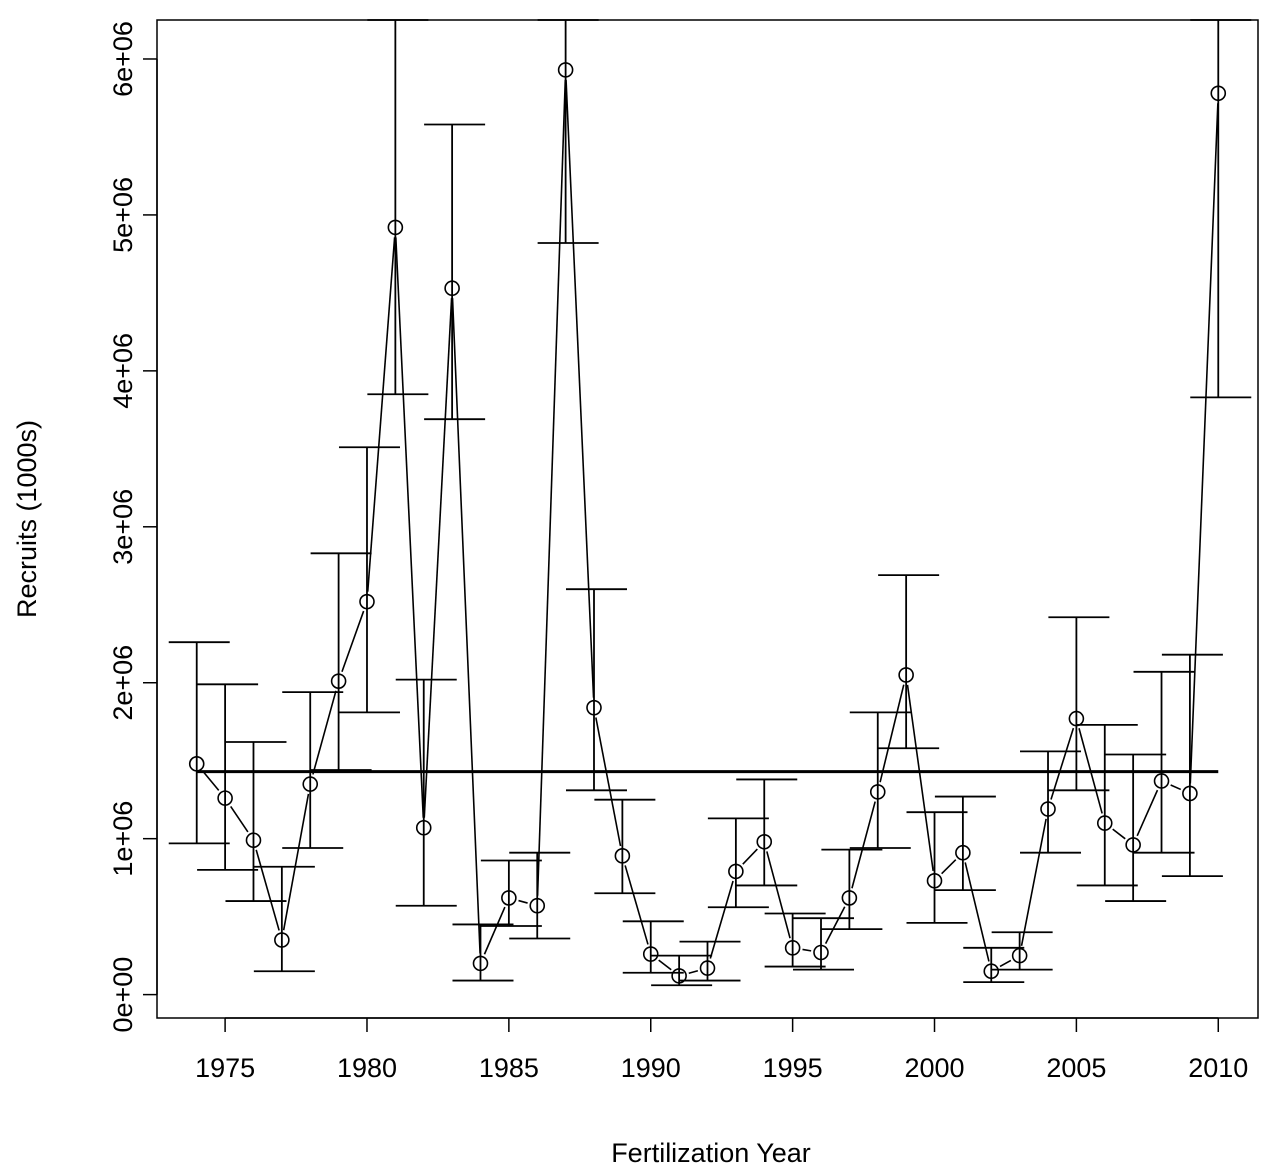 The height and width of the screenshot is (1167, 1263). I want to click on x-tick-label: 1990, so click(651, 1068).